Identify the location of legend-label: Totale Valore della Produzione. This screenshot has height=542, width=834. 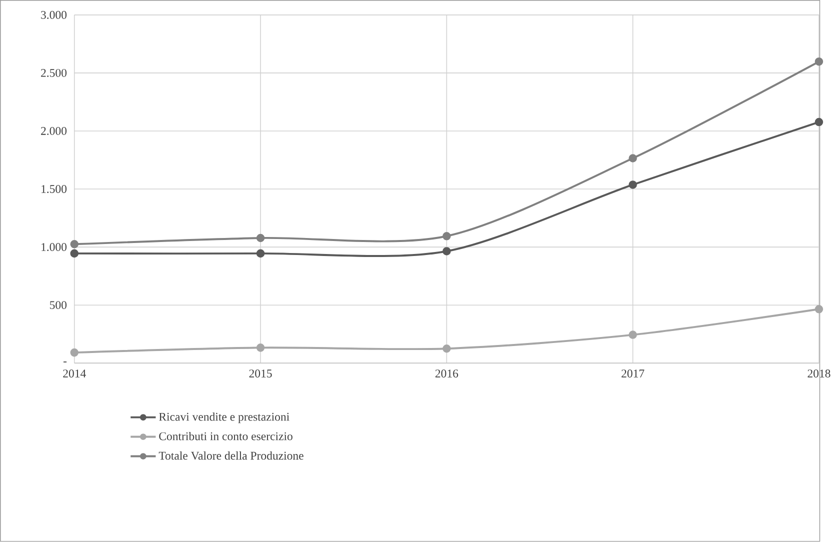
(231, 456).